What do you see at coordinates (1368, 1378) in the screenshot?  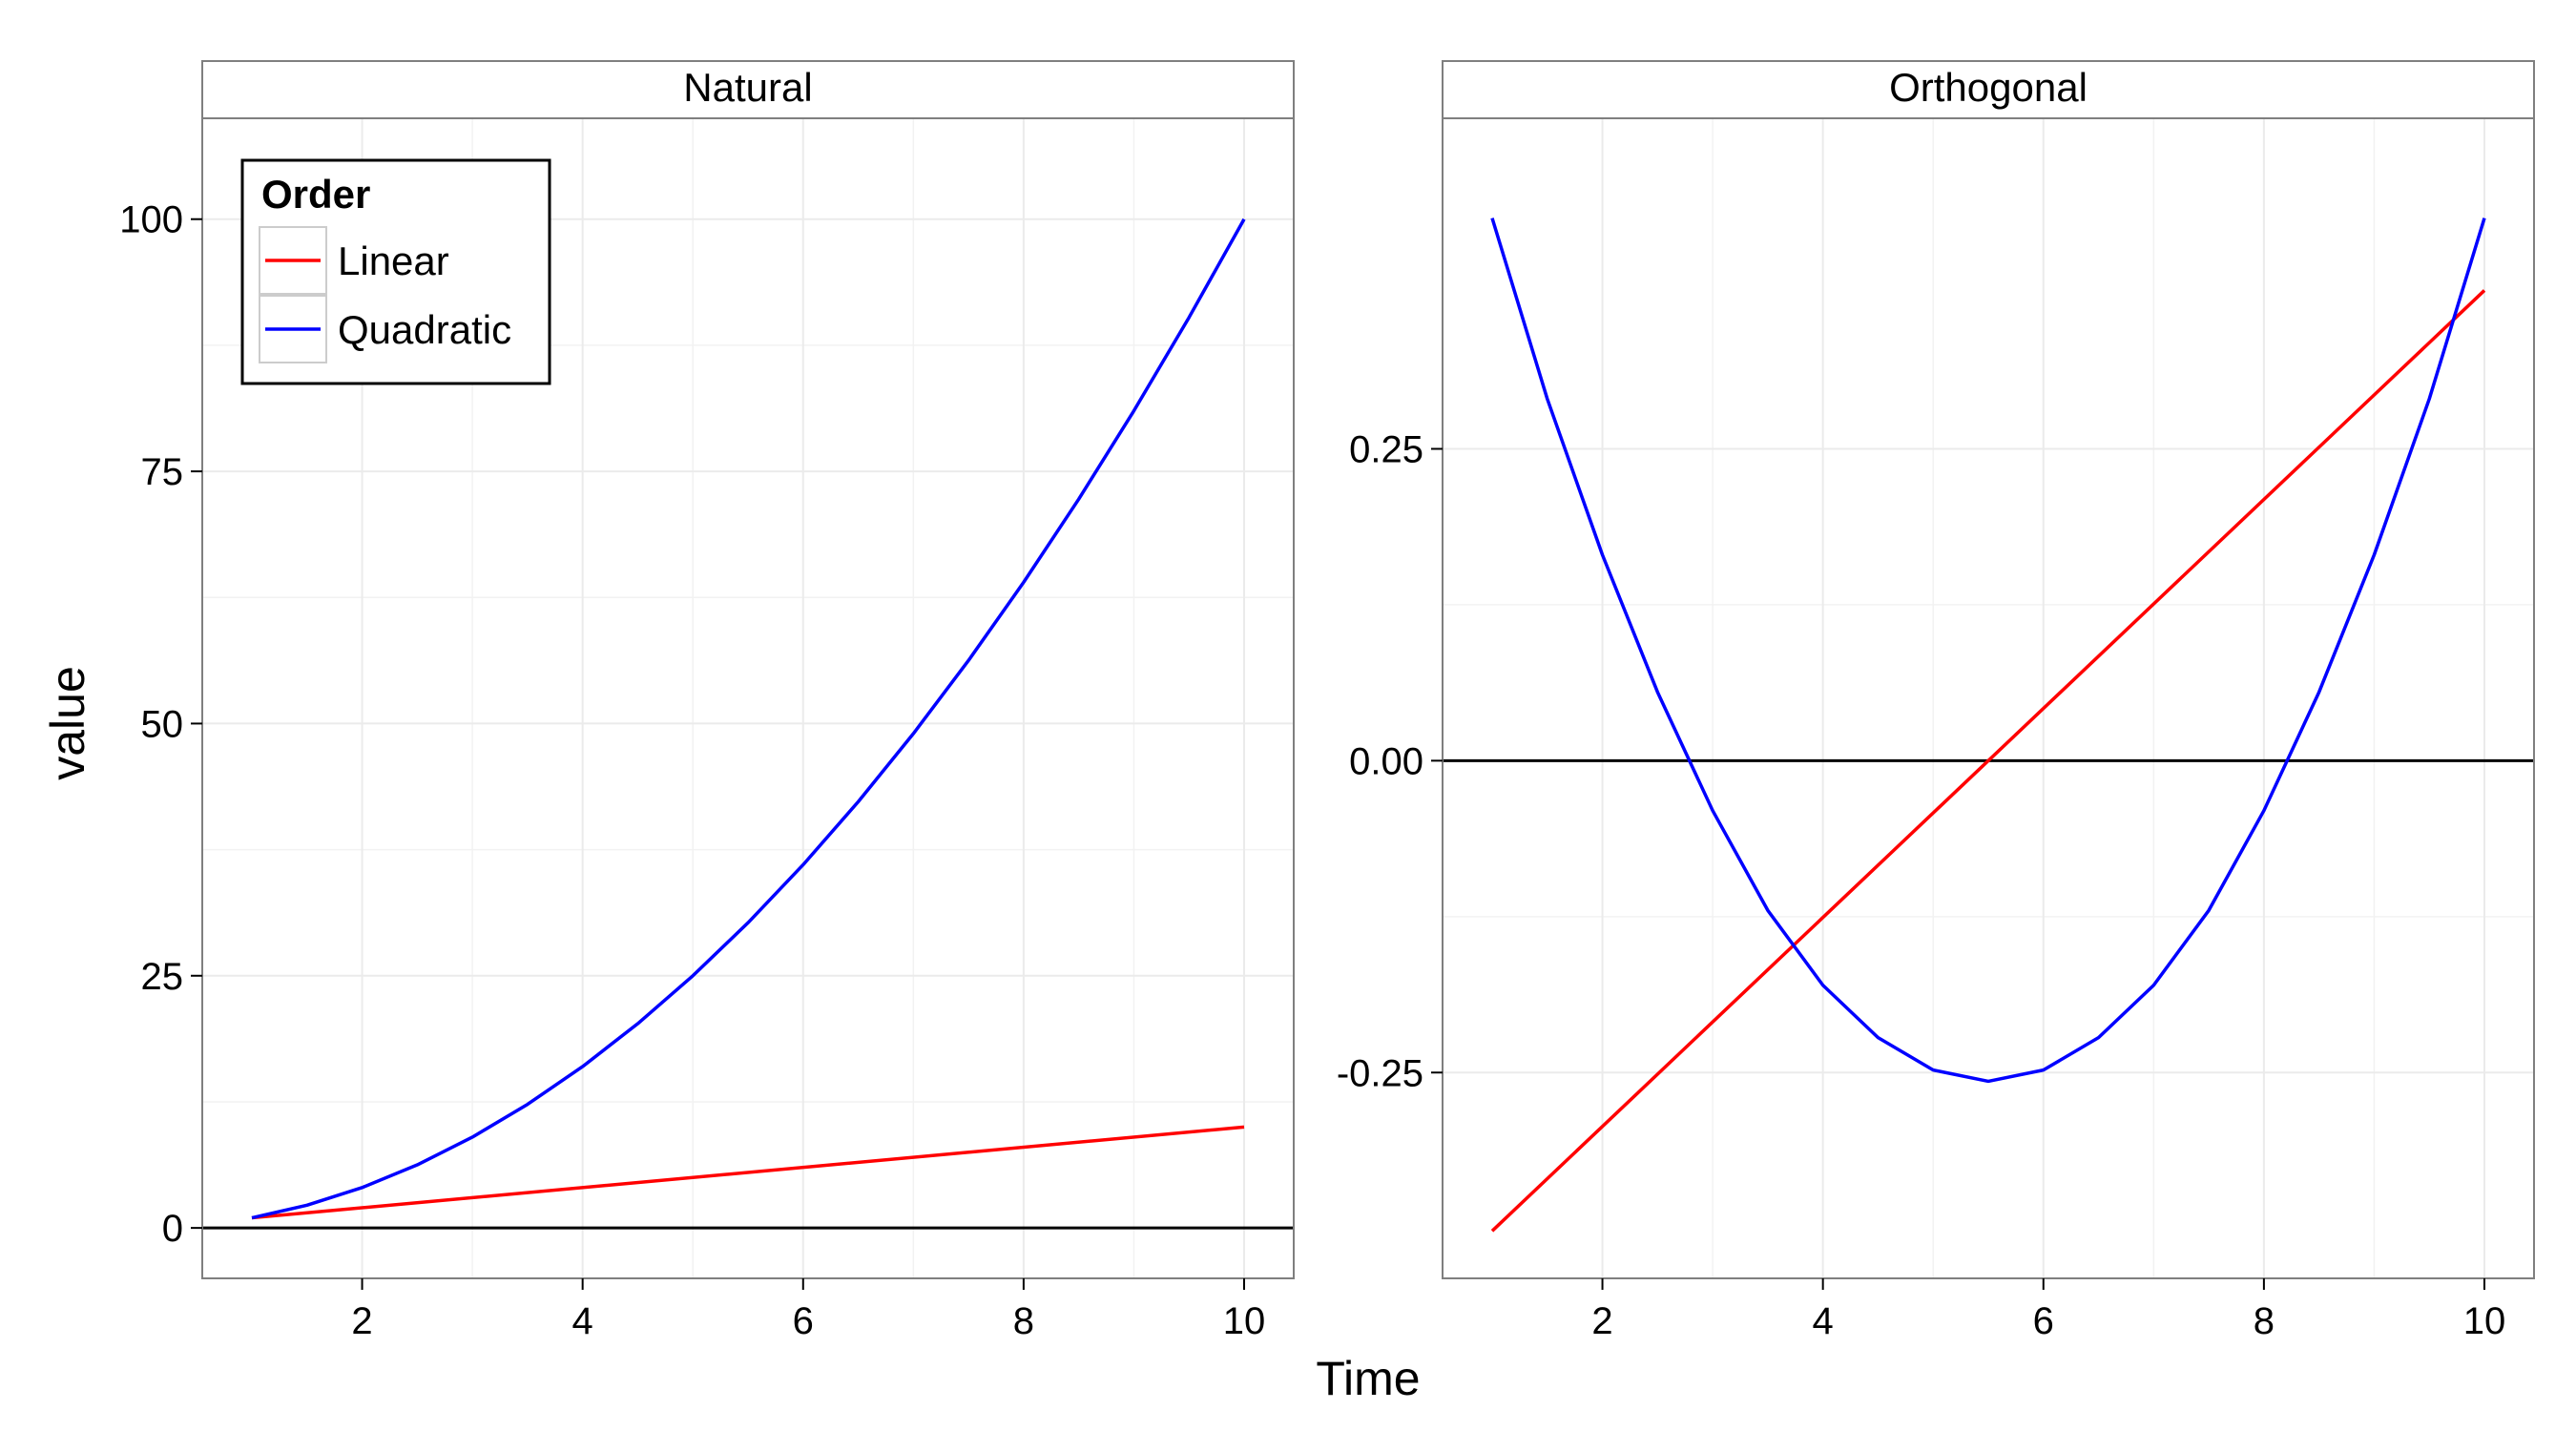 I see `x-axis-title: Time` at bounding box center [1368, 1378].